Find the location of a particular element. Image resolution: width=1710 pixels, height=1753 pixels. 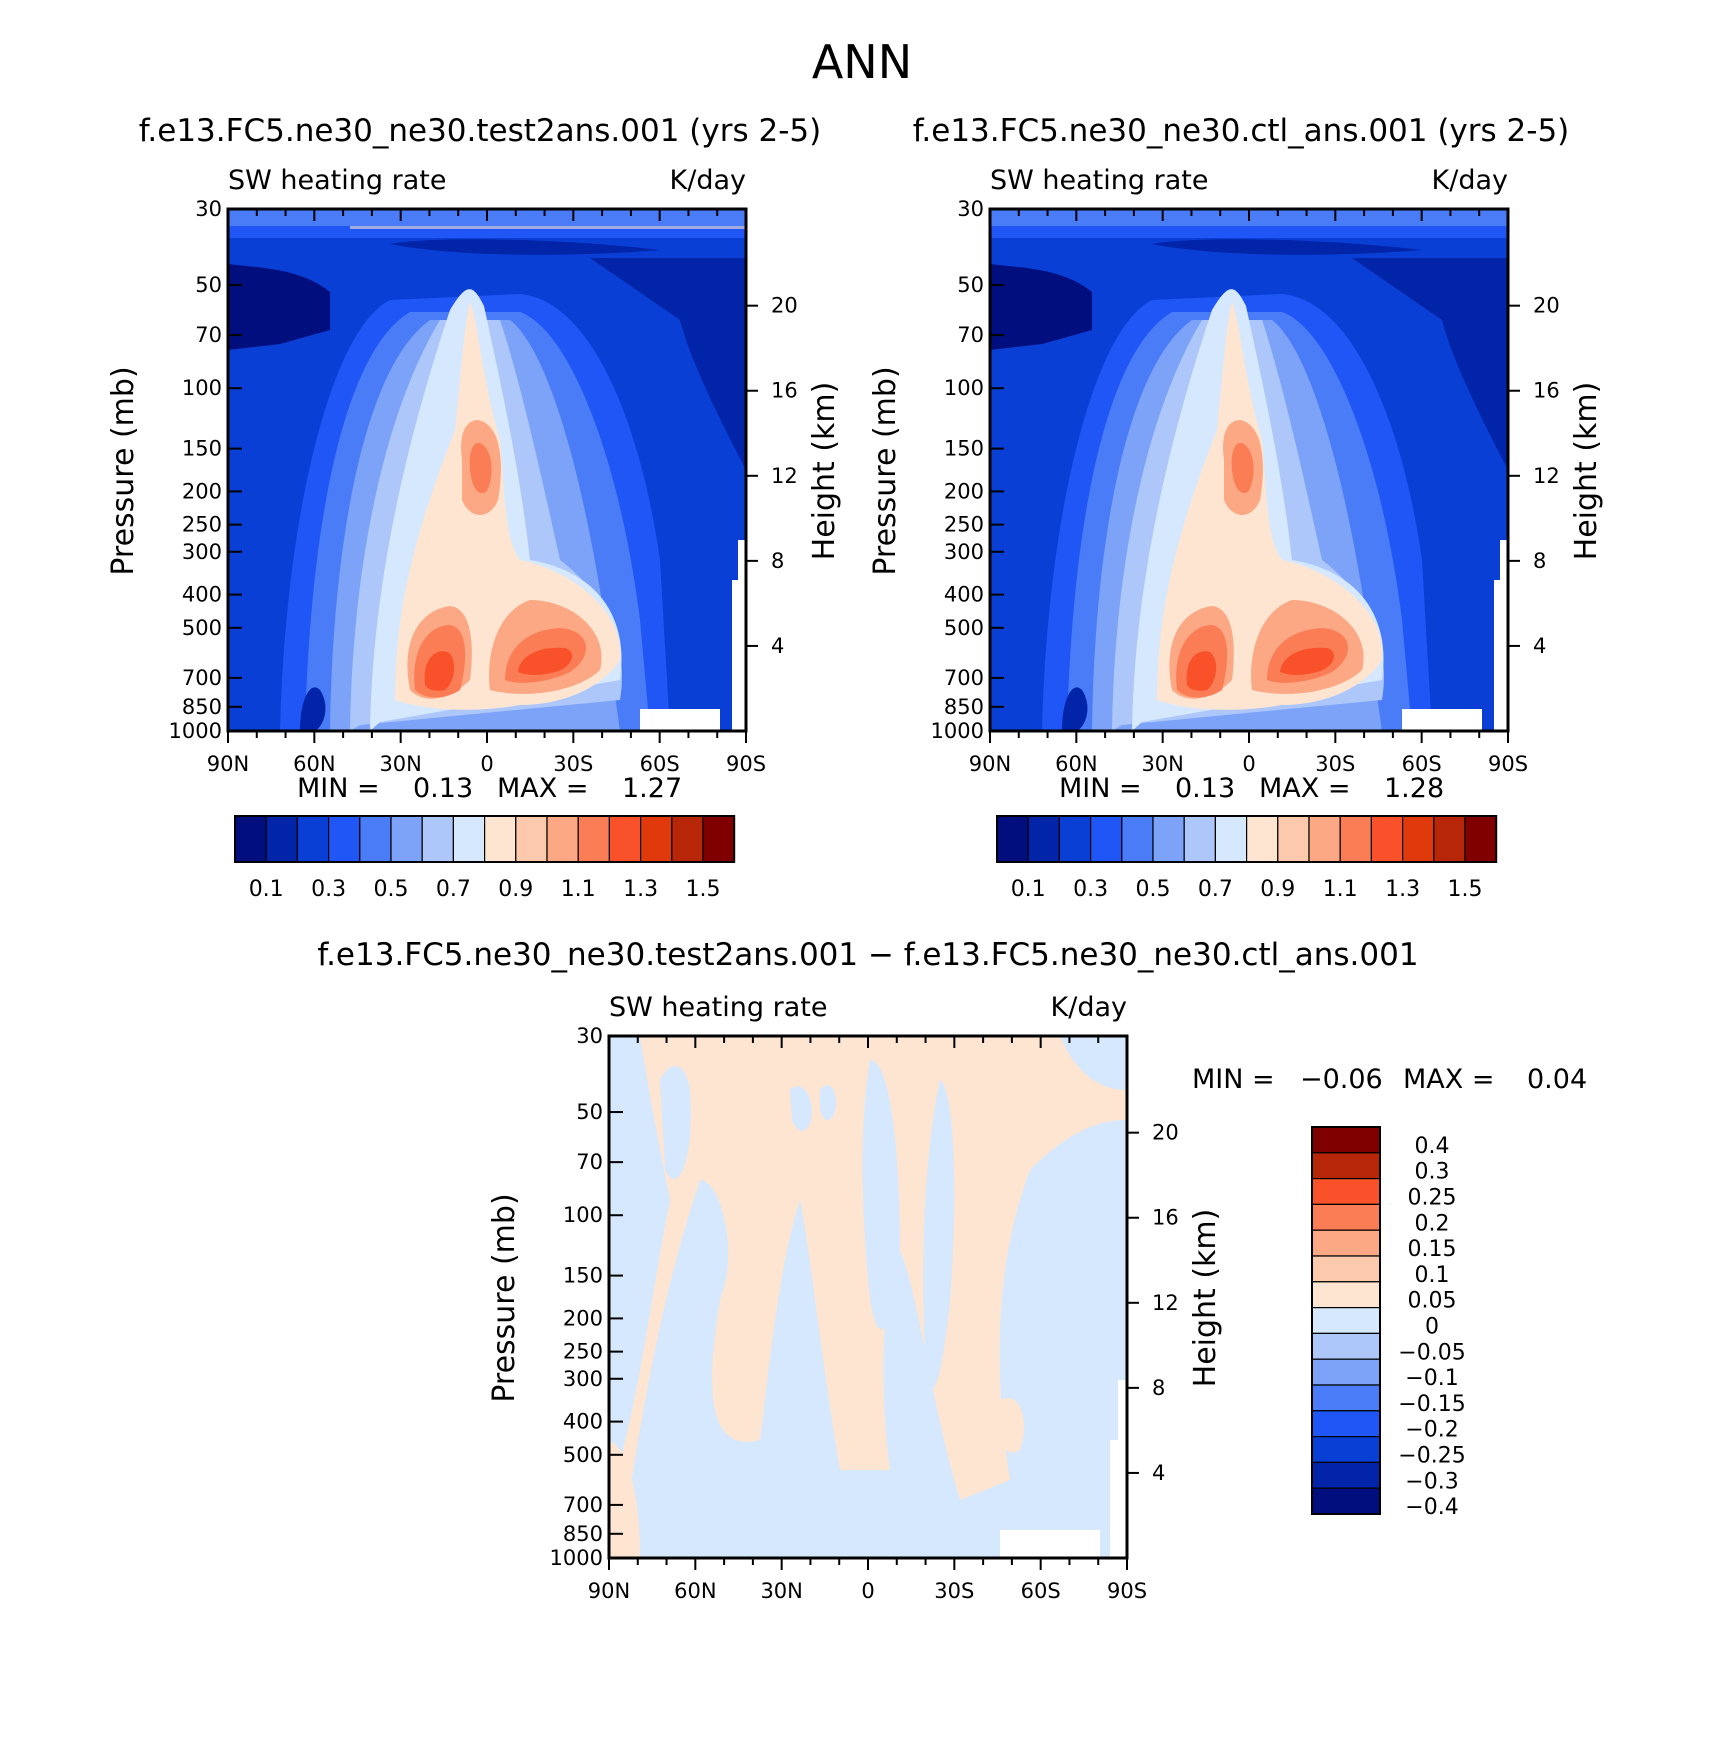

contour-field is located at coordinates (868, 1297).